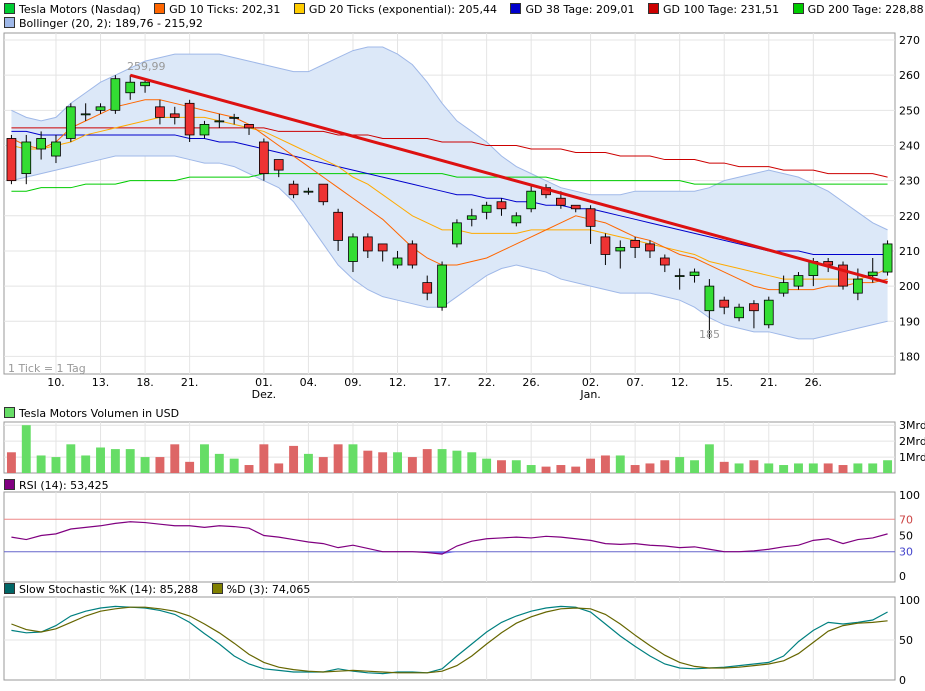 Image resolution: width=925 pixels, height=691 pixels. I want to click on stoch-k-line, so click(449, 640).